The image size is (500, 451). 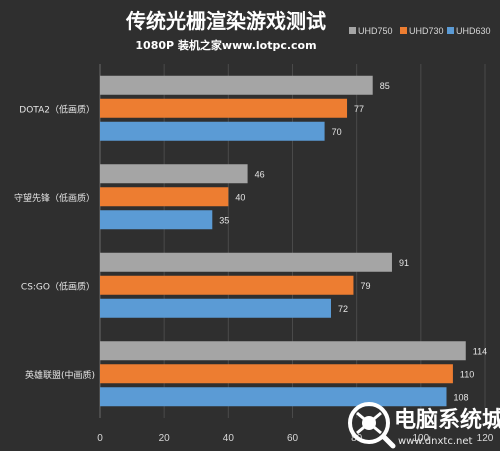 What do you see at coordinates (260, 174) in the screenshot?
I see `data-label: 46` at bounding box center [260, 174].